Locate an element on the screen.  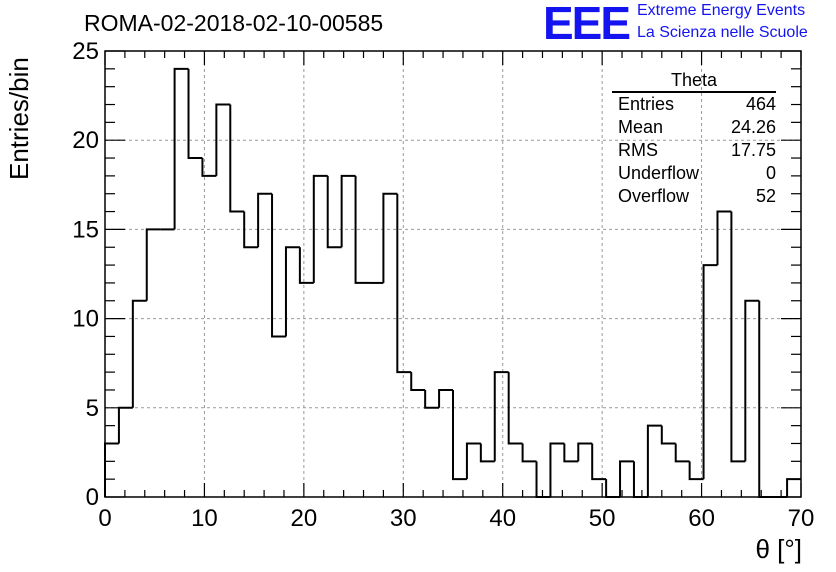
y-tick-label: 20 is located at coordinates (85, 140).